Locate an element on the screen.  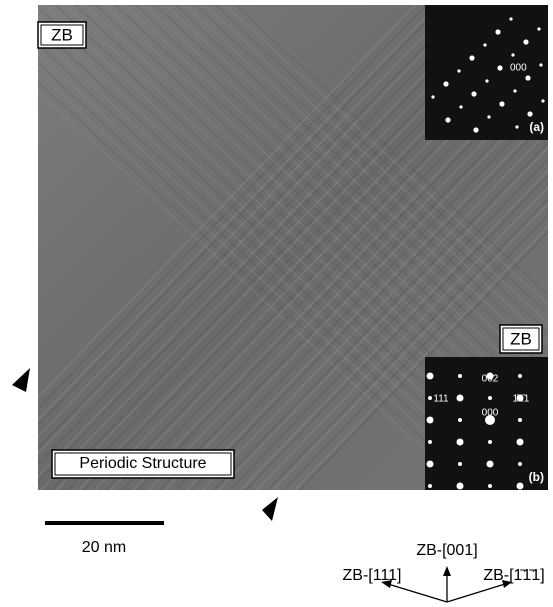
arrowhead is located at coordinates (270, 509).